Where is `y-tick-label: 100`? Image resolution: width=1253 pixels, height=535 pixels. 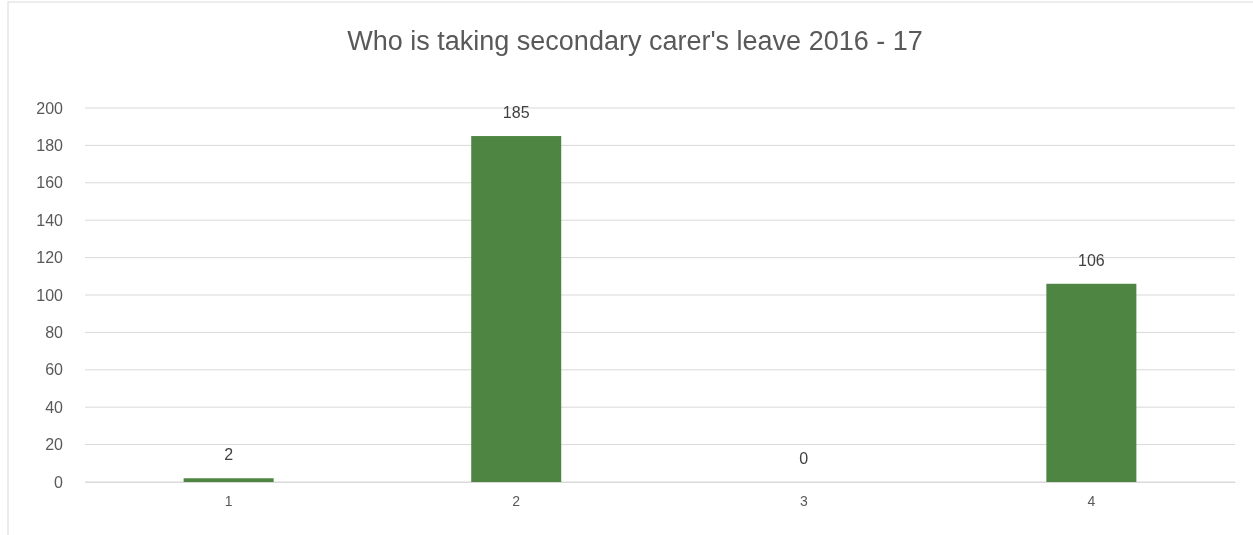 y-tick-label: 100 is located at coordinates (50, 295).